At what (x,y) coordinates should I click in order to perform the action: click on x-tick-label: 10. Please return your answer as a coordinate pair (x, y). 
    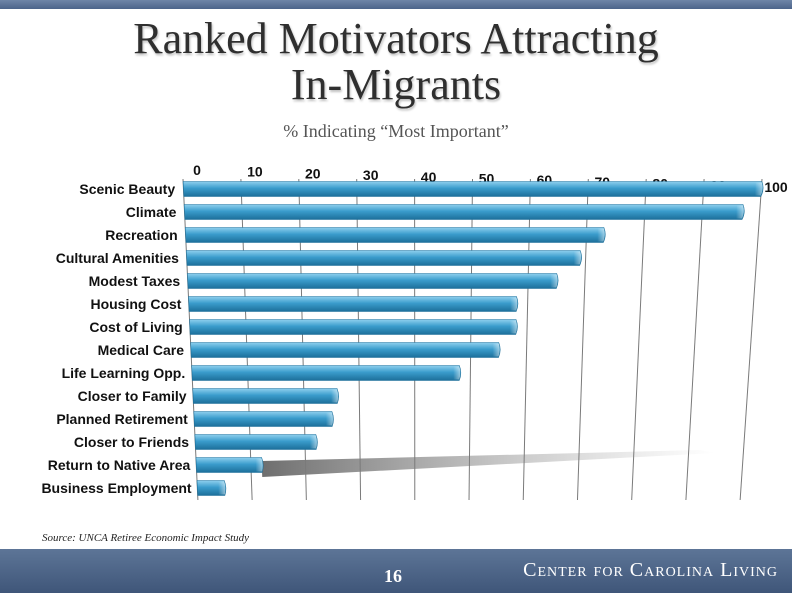
    Looking at the image, I should click on (255, 172).